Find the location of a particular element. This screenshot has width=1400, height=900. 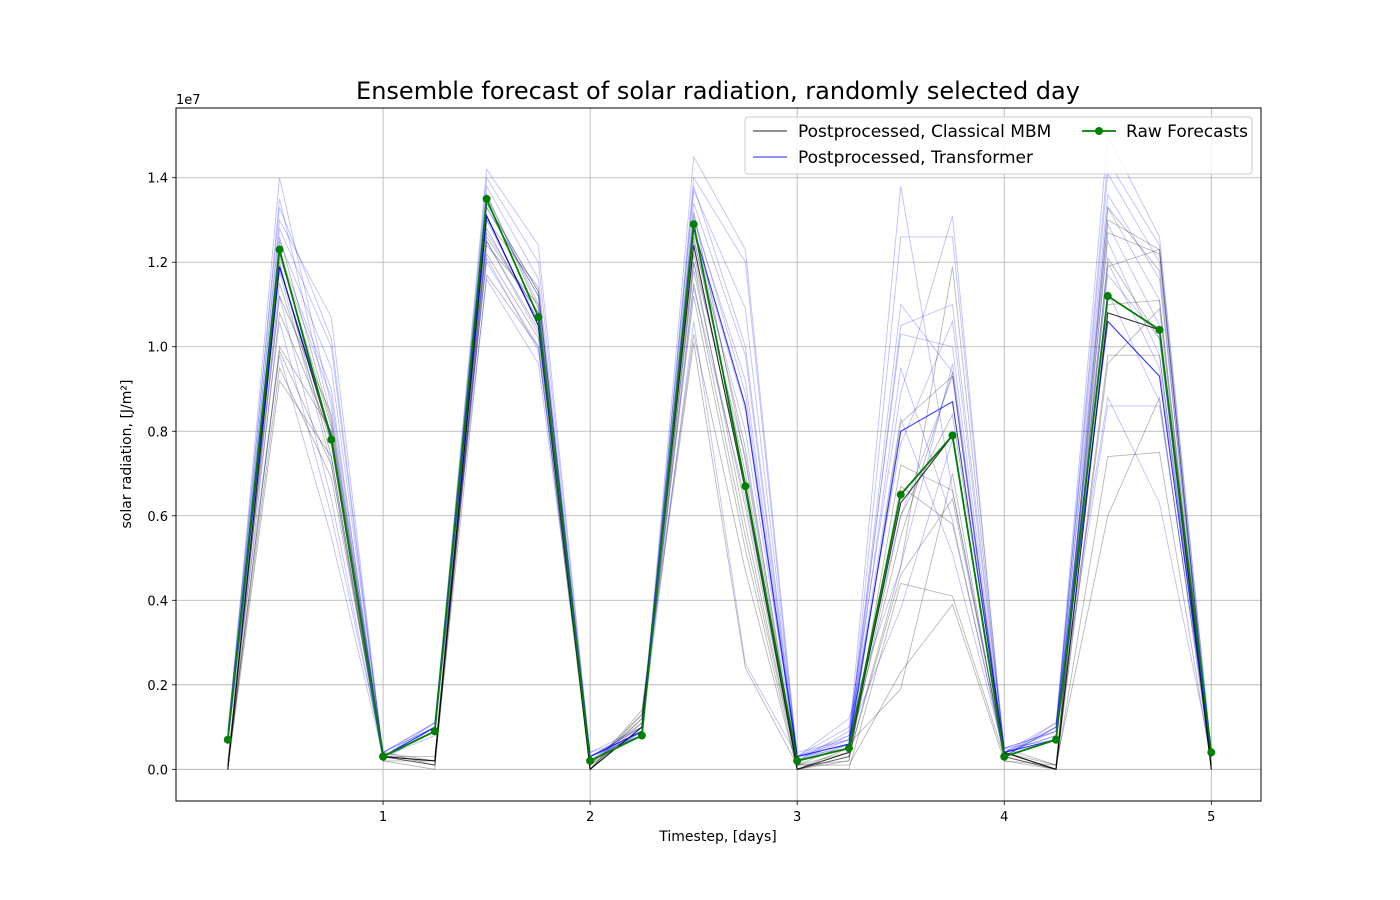

y-tick-label: 0.0 is located at coordinates (157, 770).